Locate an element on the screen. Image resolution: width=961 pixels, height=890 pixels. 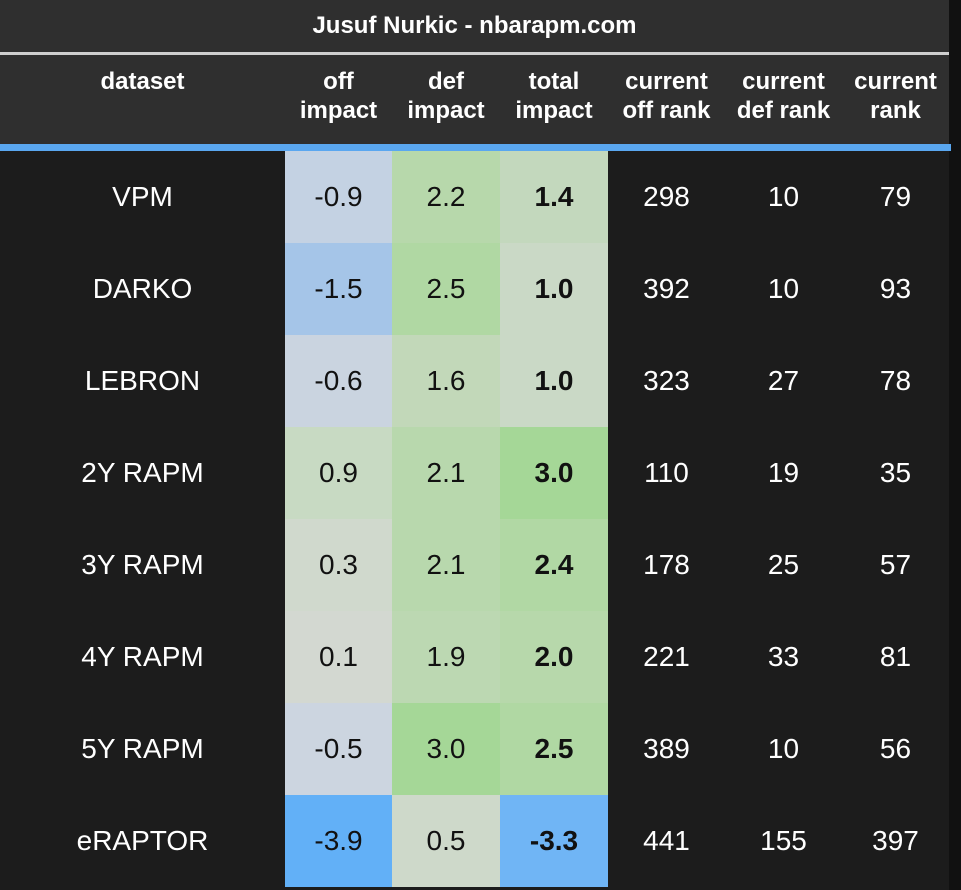
title-separator is located at coordinates (474, 53).